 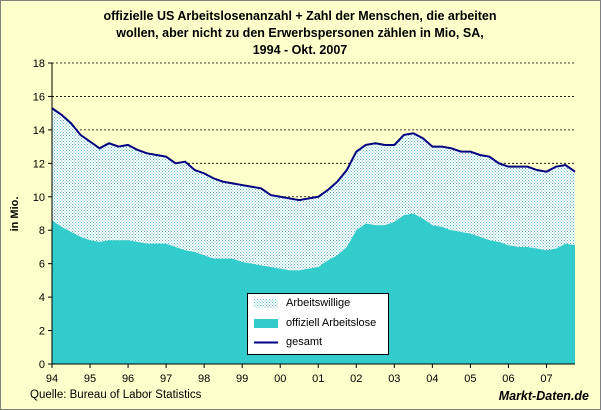 What do you see at coordinates (39, 64) in the screenshot?
I see `y-tick-label-18: 18` at bounding box center [39, 64].